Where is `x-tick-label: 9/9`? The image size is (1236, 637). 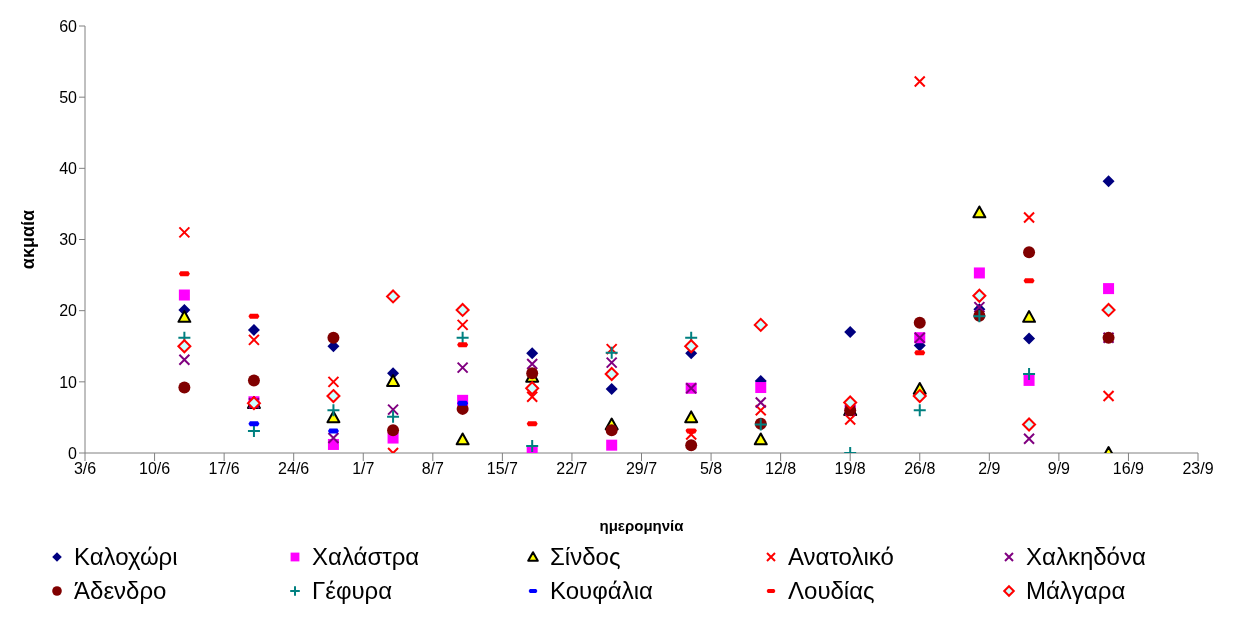
x-tick-label: 9/9 is located at coordinates (1059, 469).